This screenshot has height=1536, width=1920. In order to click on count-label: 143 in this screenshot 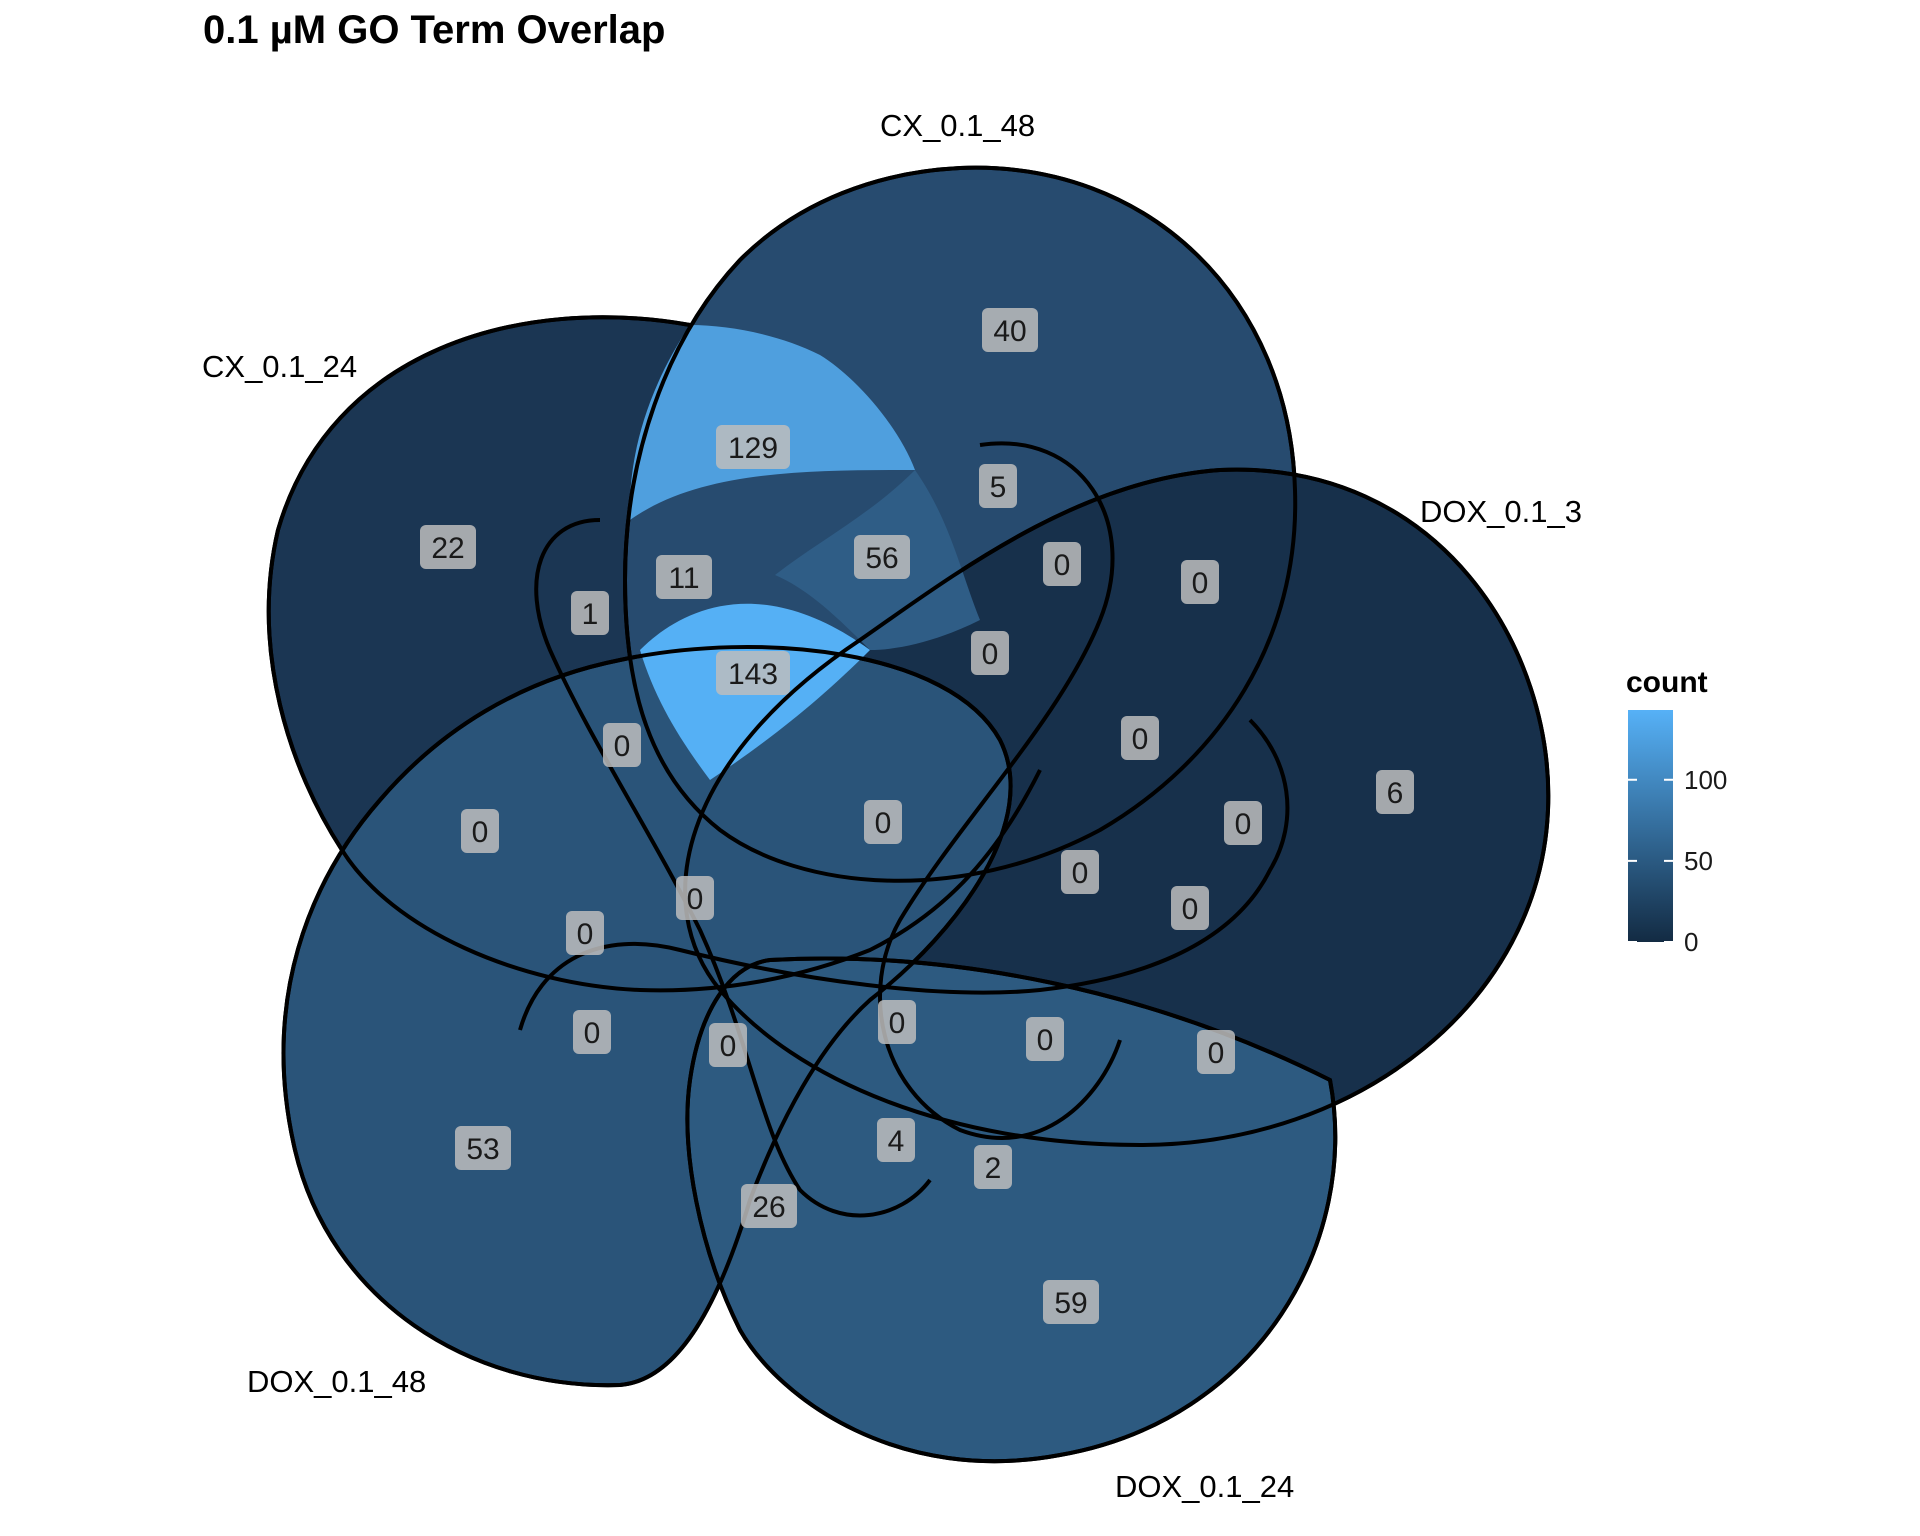, I will do `click(753, 674)`.